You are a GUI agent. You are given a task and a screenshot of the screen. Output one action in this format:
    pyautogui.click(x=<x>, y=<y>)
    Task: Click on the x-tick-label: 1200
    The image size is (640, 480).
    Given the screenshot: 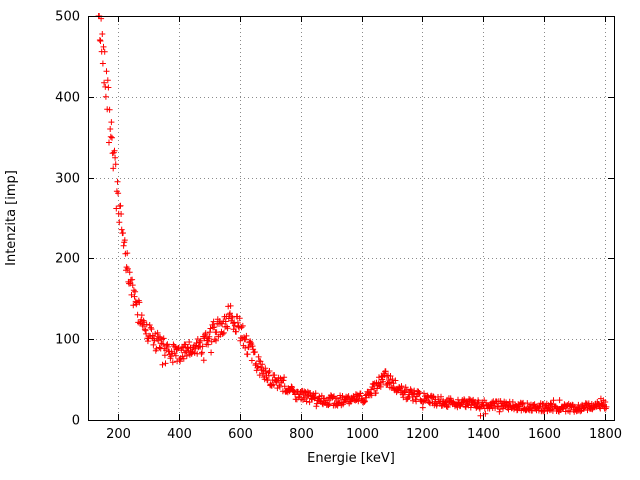 What is the action you would take?
    pyautogui.click(x=422, y=434)
    